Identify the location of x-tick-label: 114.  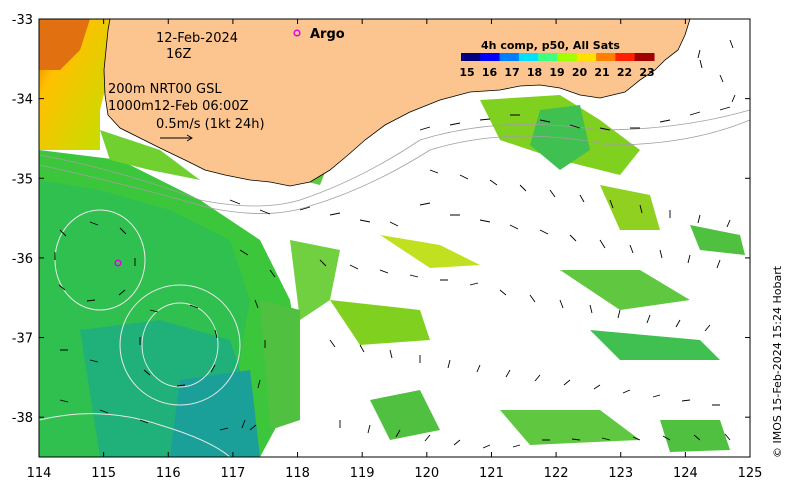
(39, 473).